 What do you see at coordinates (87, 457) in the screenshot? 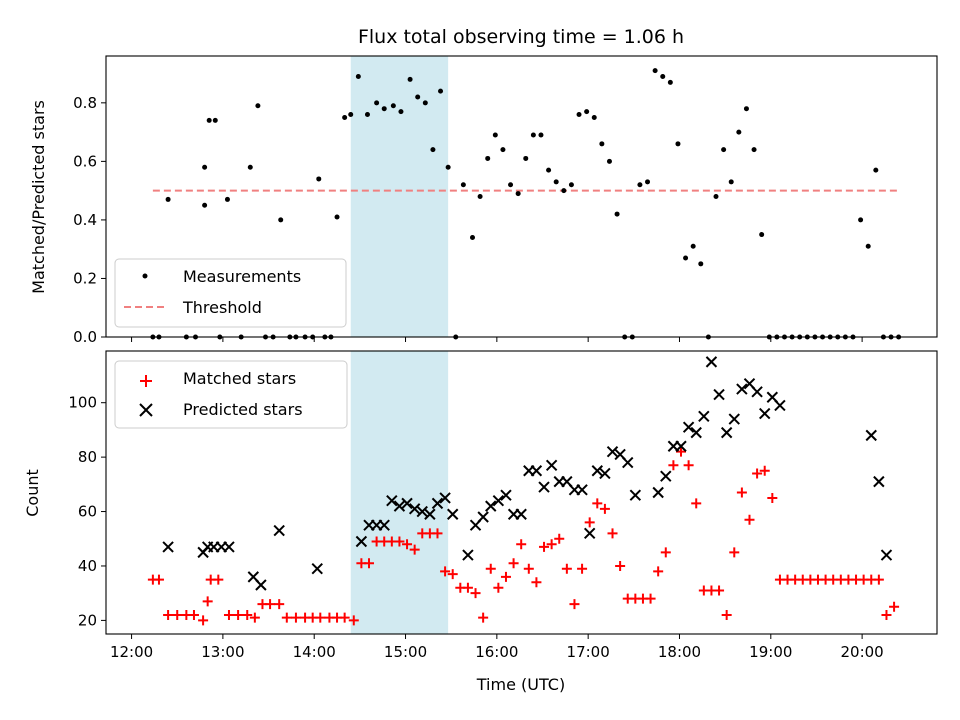
I see `bottom-ytick-label: 80` at bounding box center [87, 457].